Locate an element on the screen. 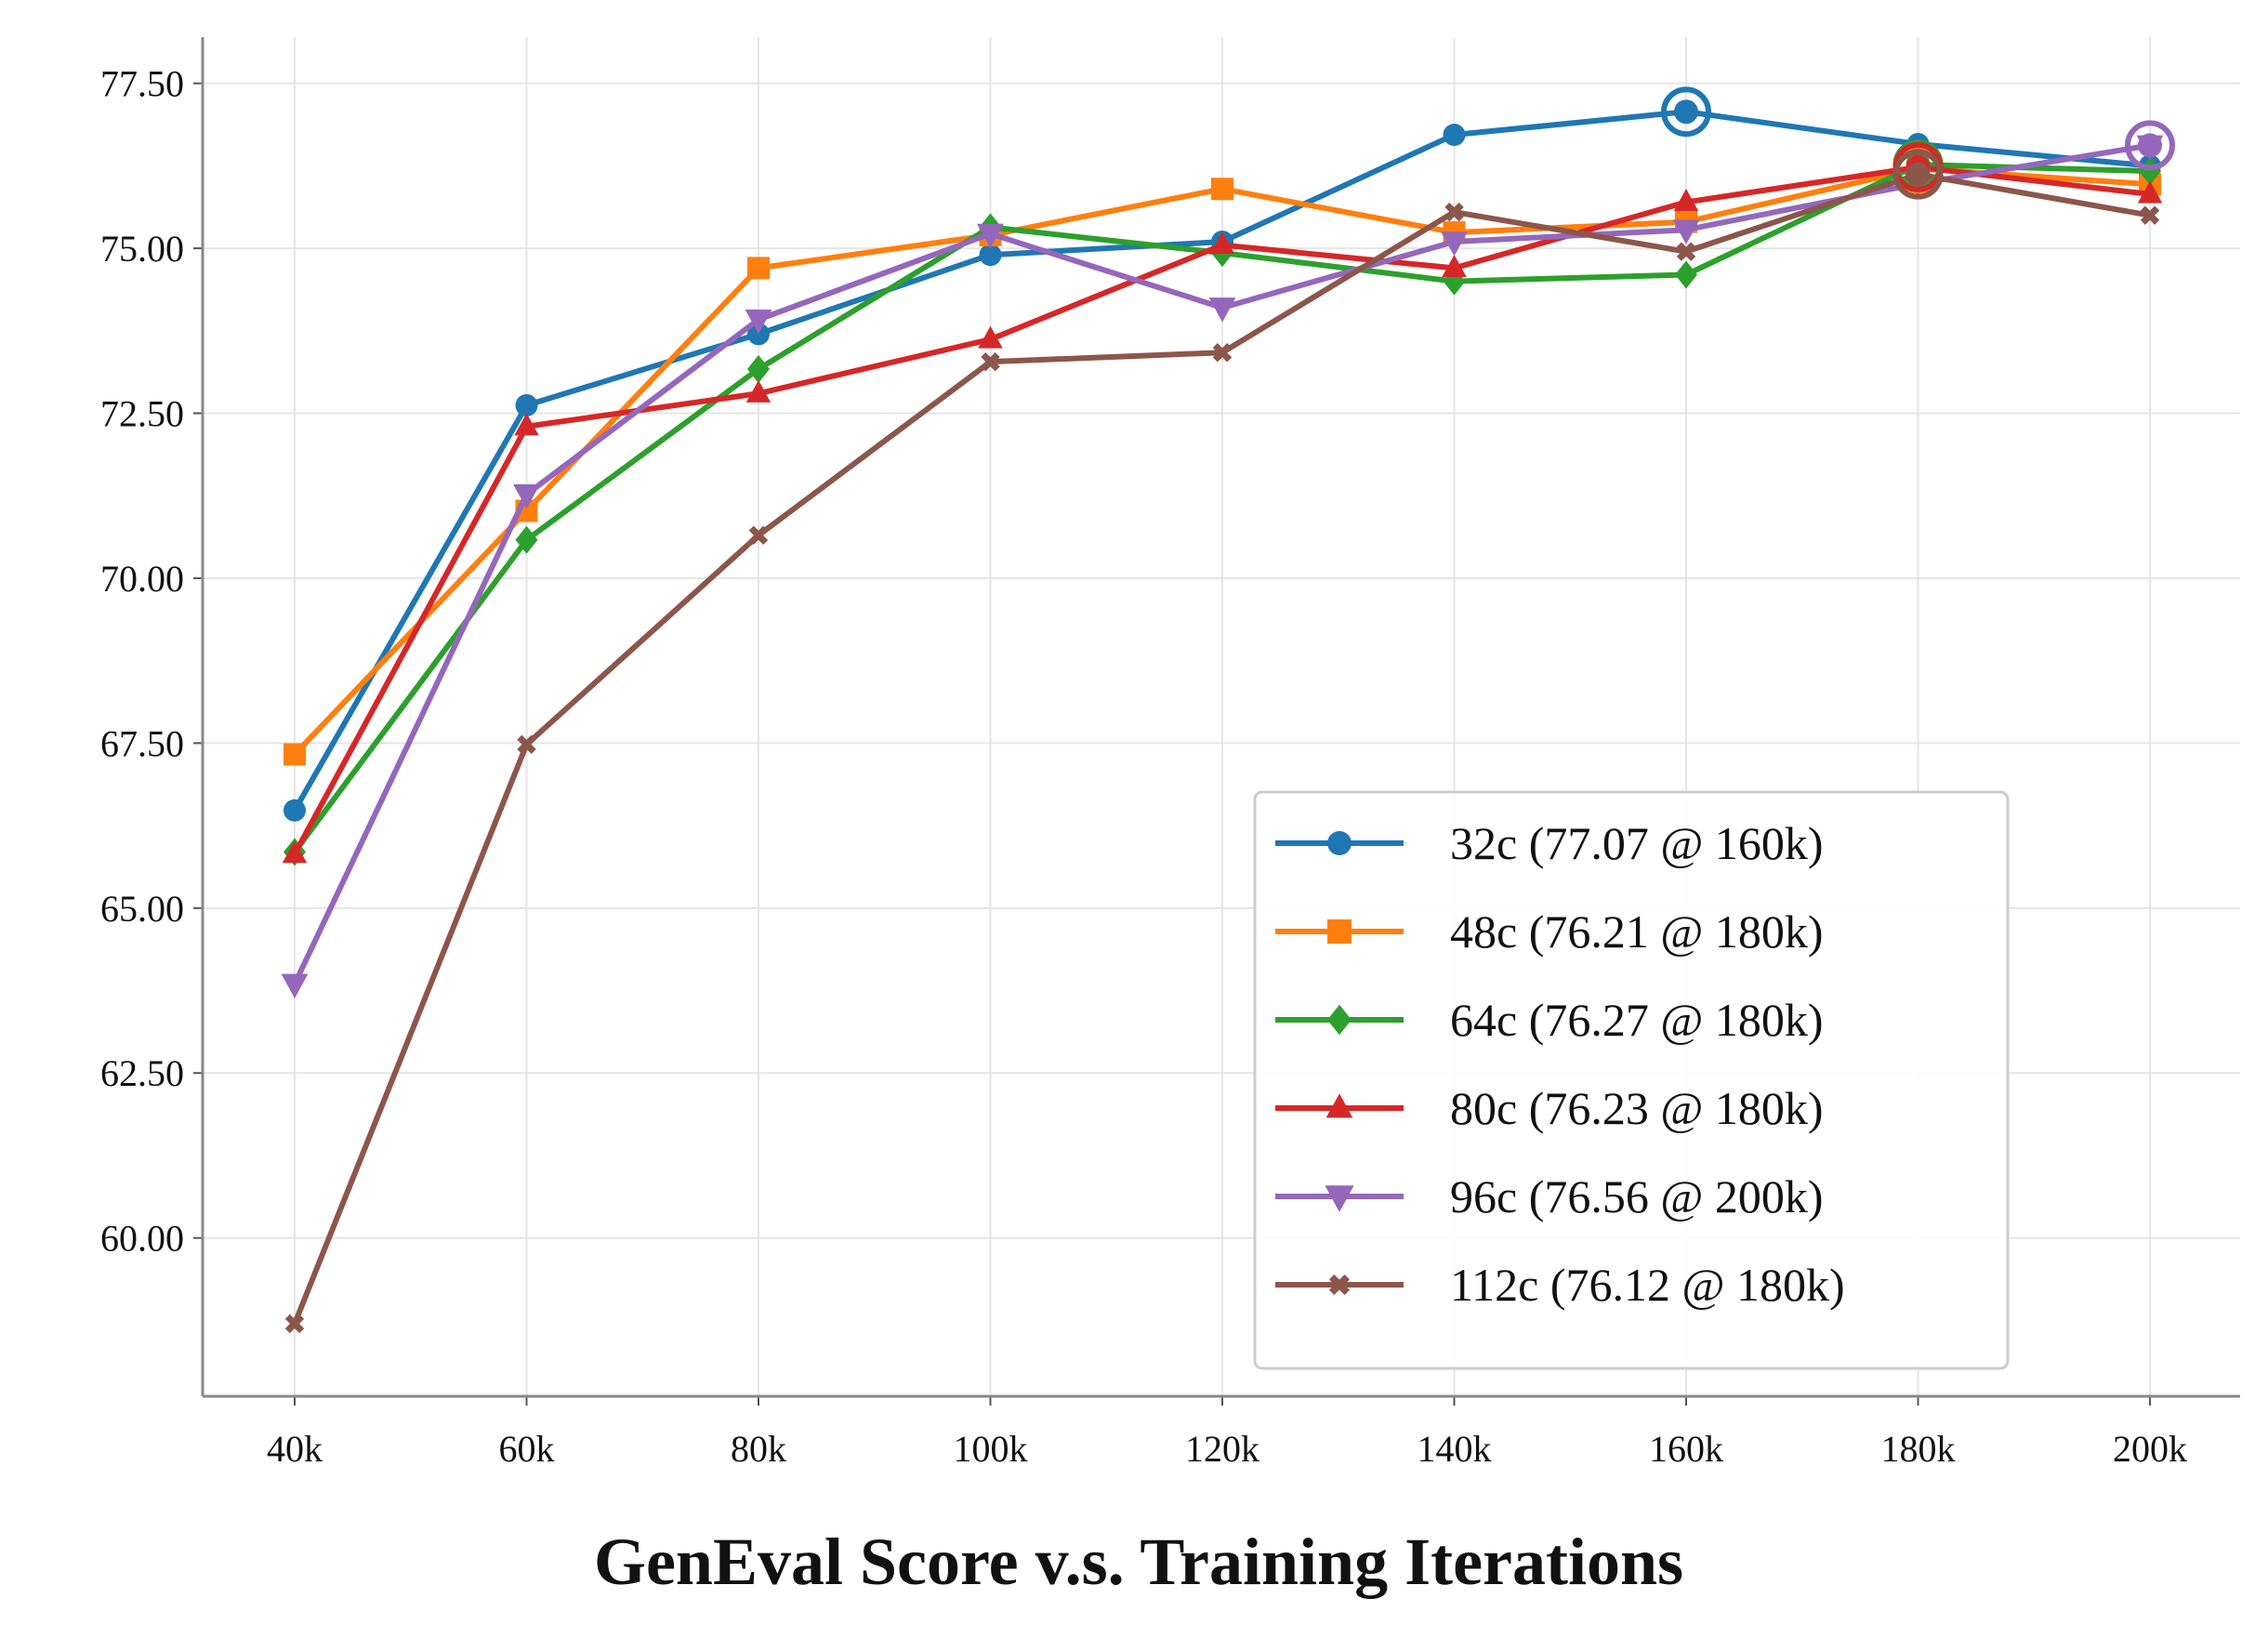 The image size is (2268, 1638). x-tick-label: 80k is located at coordinates (759, 1449).